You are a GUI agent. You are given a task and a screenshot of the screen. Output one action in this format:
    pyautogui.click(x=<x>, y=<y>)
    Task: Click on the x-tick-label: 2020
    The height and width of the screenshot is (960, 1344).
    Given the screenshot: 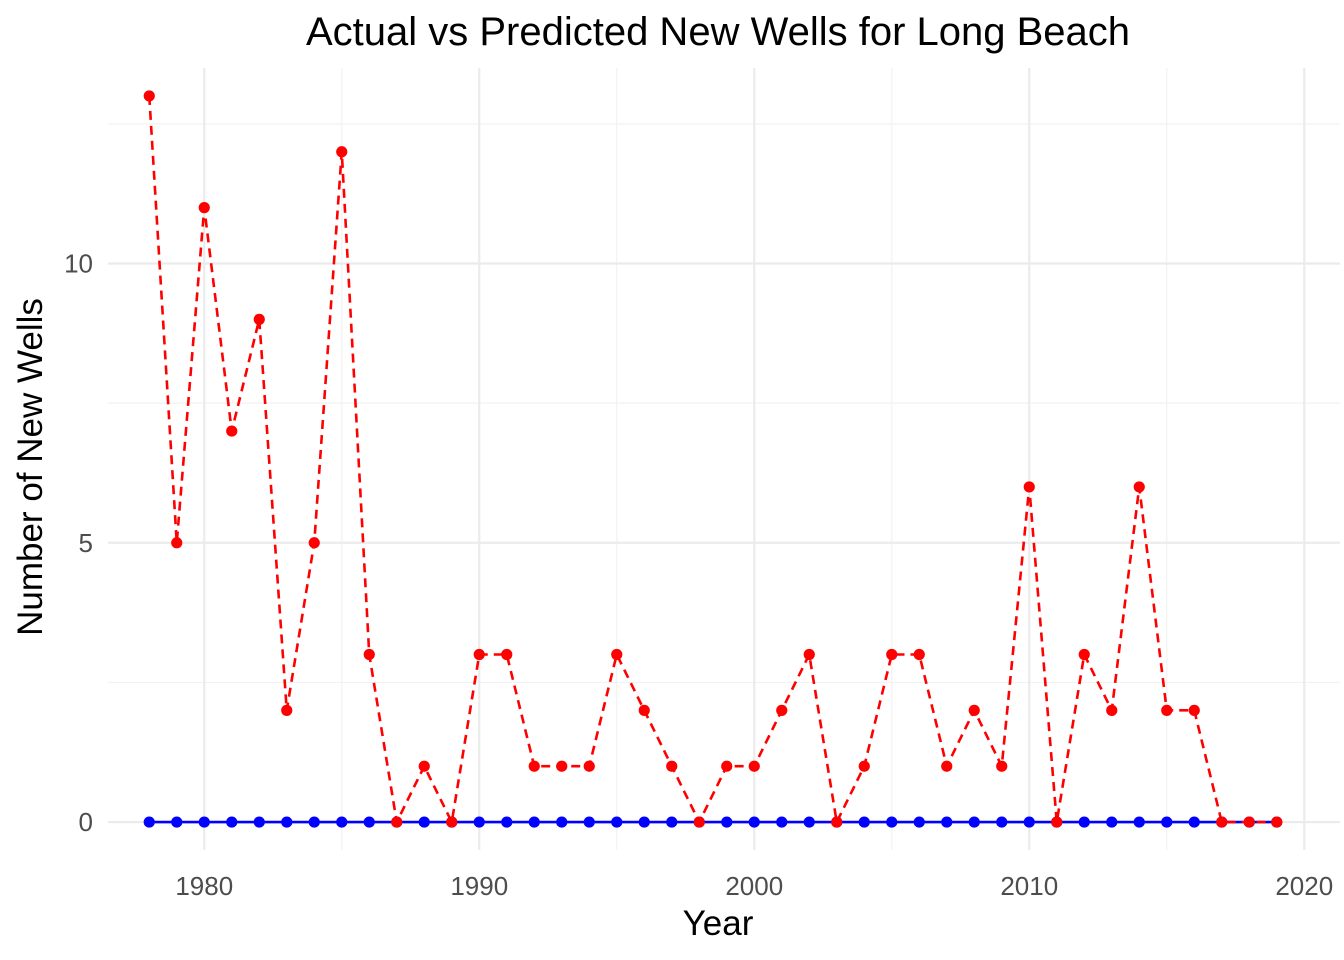 What is the action you would take?
    pyautogui.click(x=1304, y=886)
    